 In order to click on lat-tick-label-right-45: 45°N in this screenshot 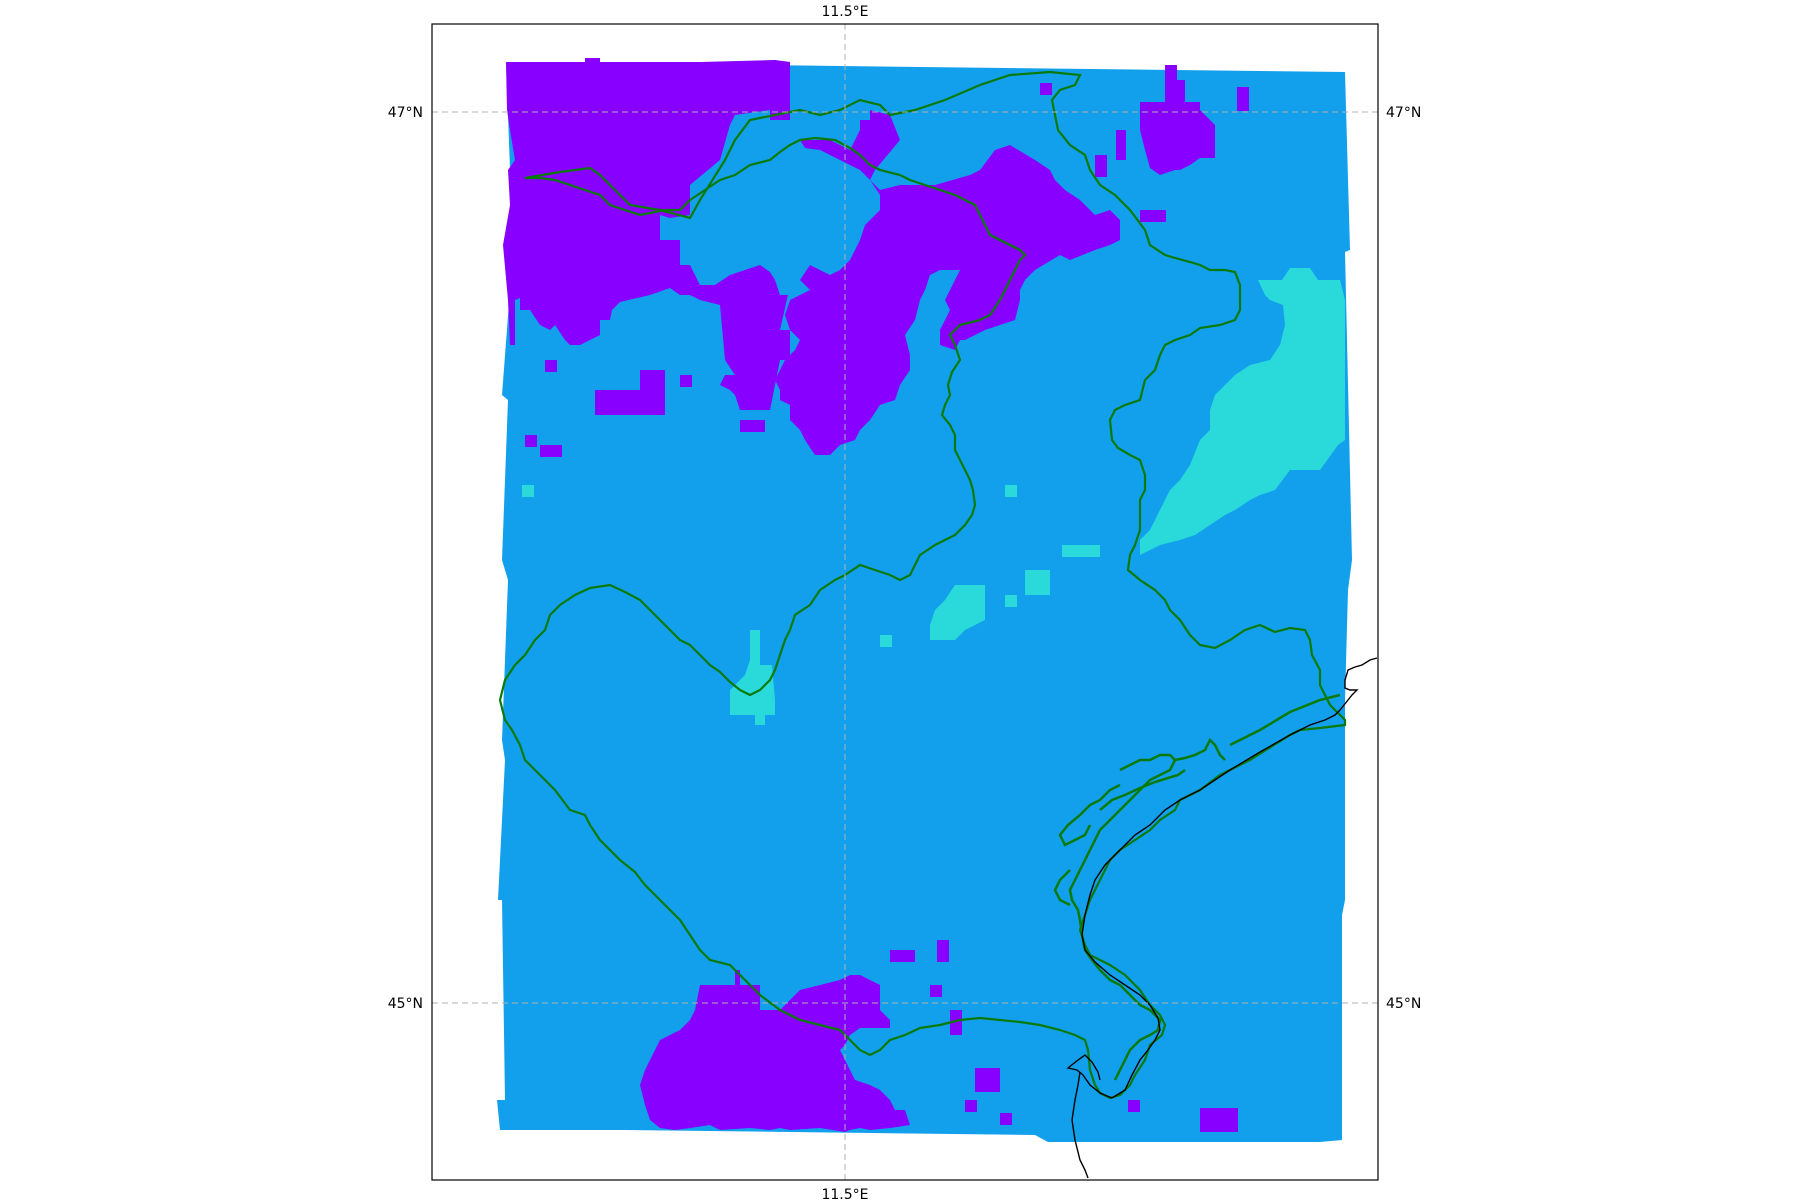, I will do `click(1403, 1004)`.